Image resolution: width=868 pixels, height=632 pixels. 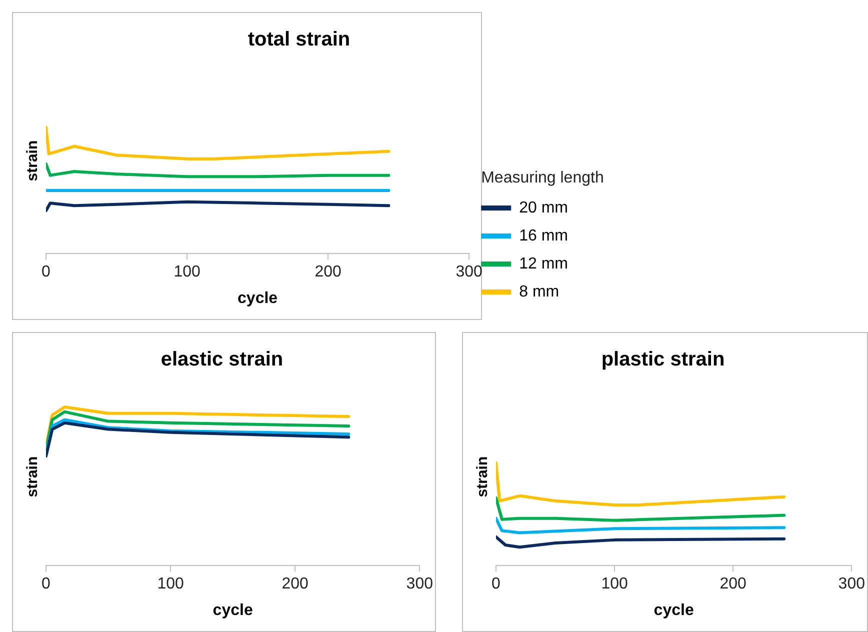 I want to click on legend-label: 16 mm, so click(x=543, y=235).